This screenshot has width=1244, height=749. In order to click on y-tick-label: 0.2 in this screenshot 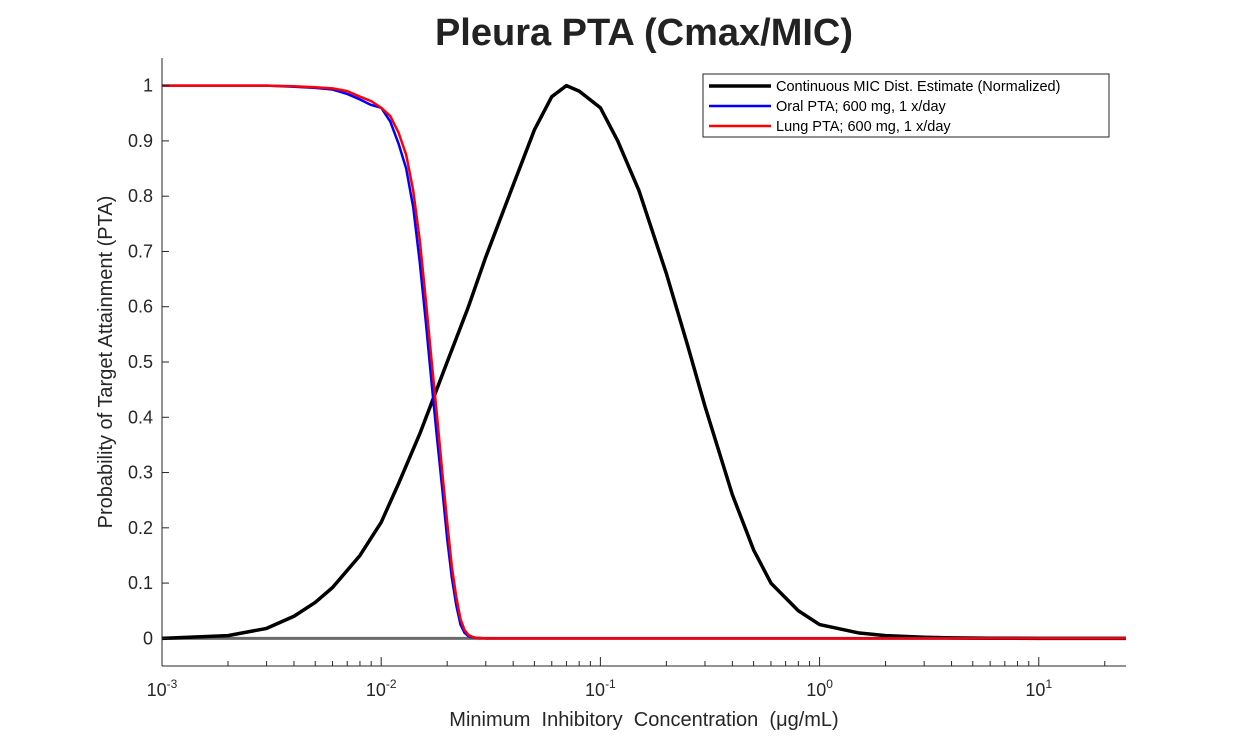, I will do `click(140, 528)`.